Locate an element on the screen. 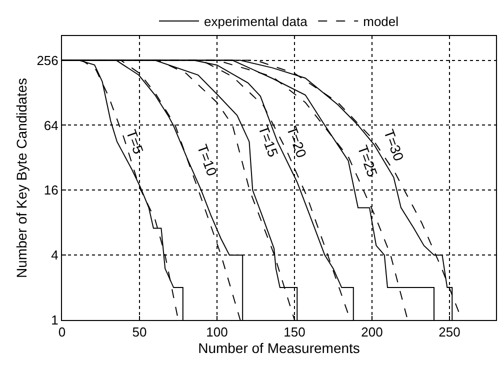 The width and height of the screenshot is (502, 366). annotation: T=15 is located at coordinates (268, 141).